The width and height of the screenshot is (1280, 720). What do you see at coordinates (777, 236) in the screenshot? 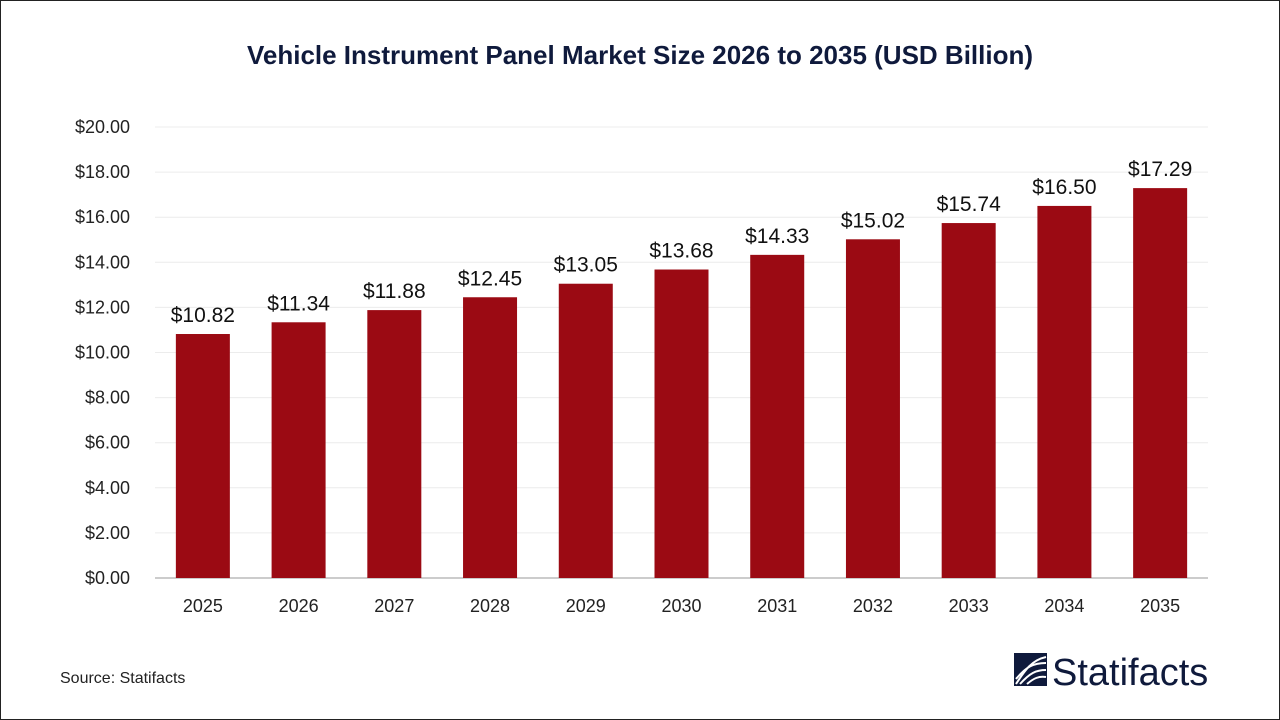
I see `data-label: $14.33` at bounding box center [777, 236].